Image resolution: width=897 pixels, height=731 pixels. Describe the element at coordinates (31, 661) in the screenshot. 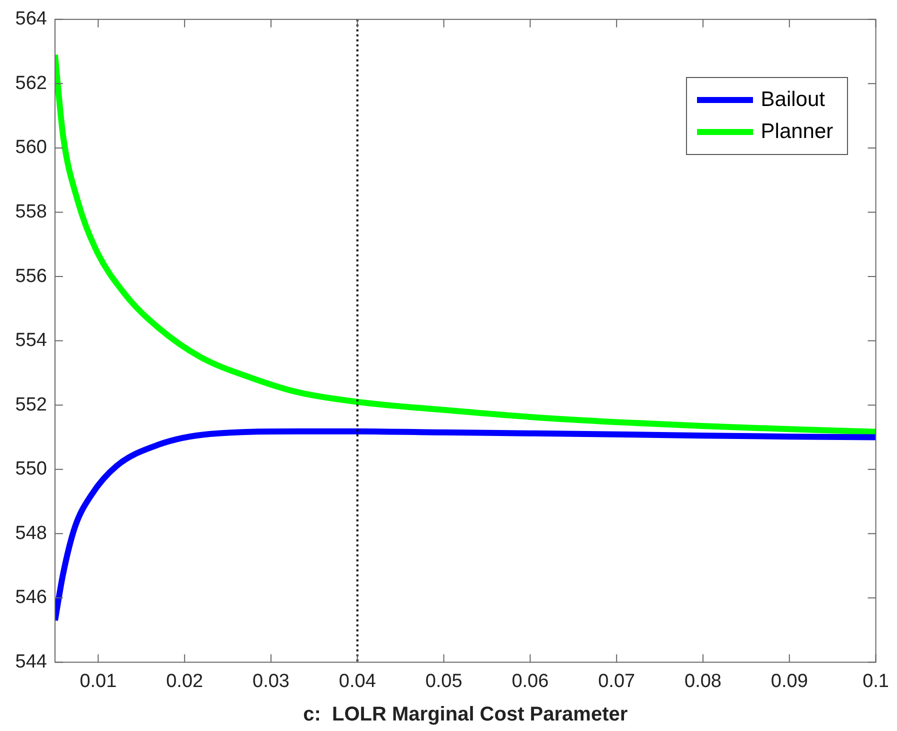

I see `y-tick-label: 544` at that location.